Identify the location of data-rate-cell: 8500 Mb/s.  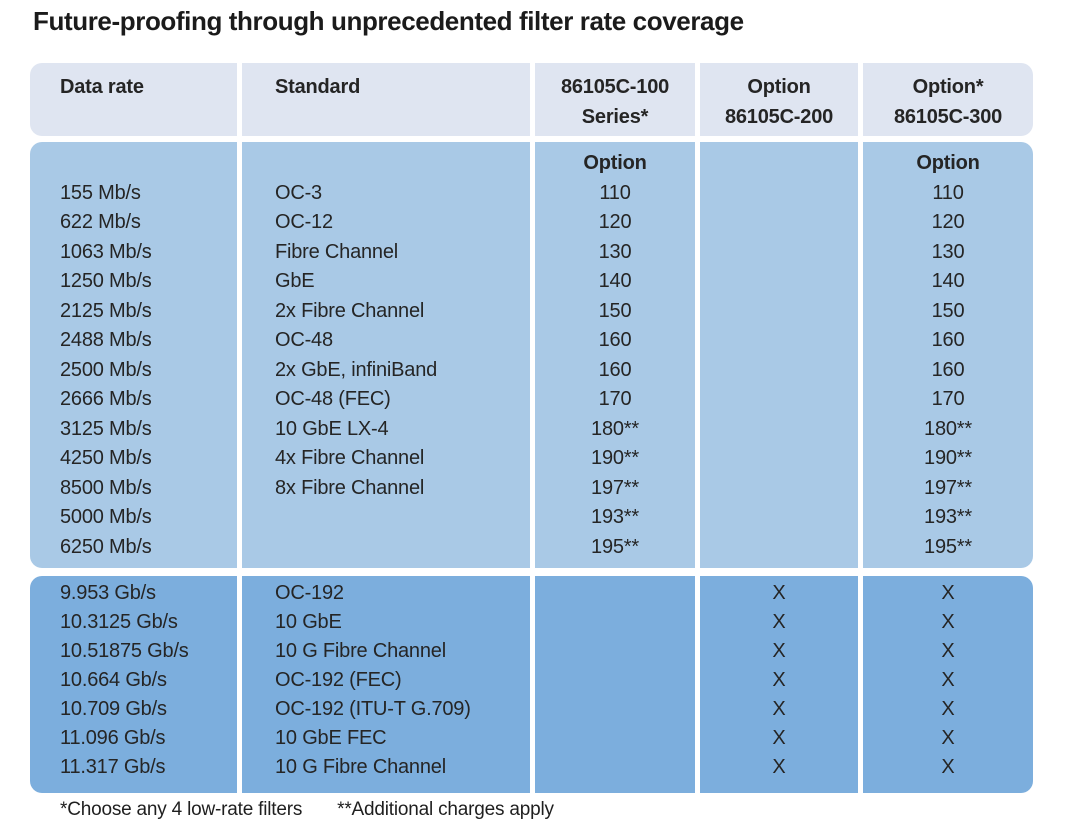
(106, 487).